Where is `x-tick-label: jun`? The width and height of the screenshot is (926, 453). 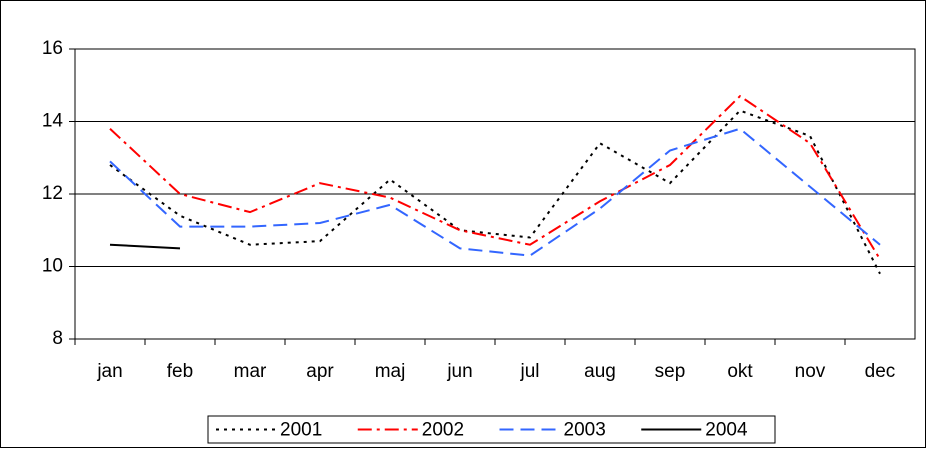
x-tick-label: jun is located at coordinates (459, 371).